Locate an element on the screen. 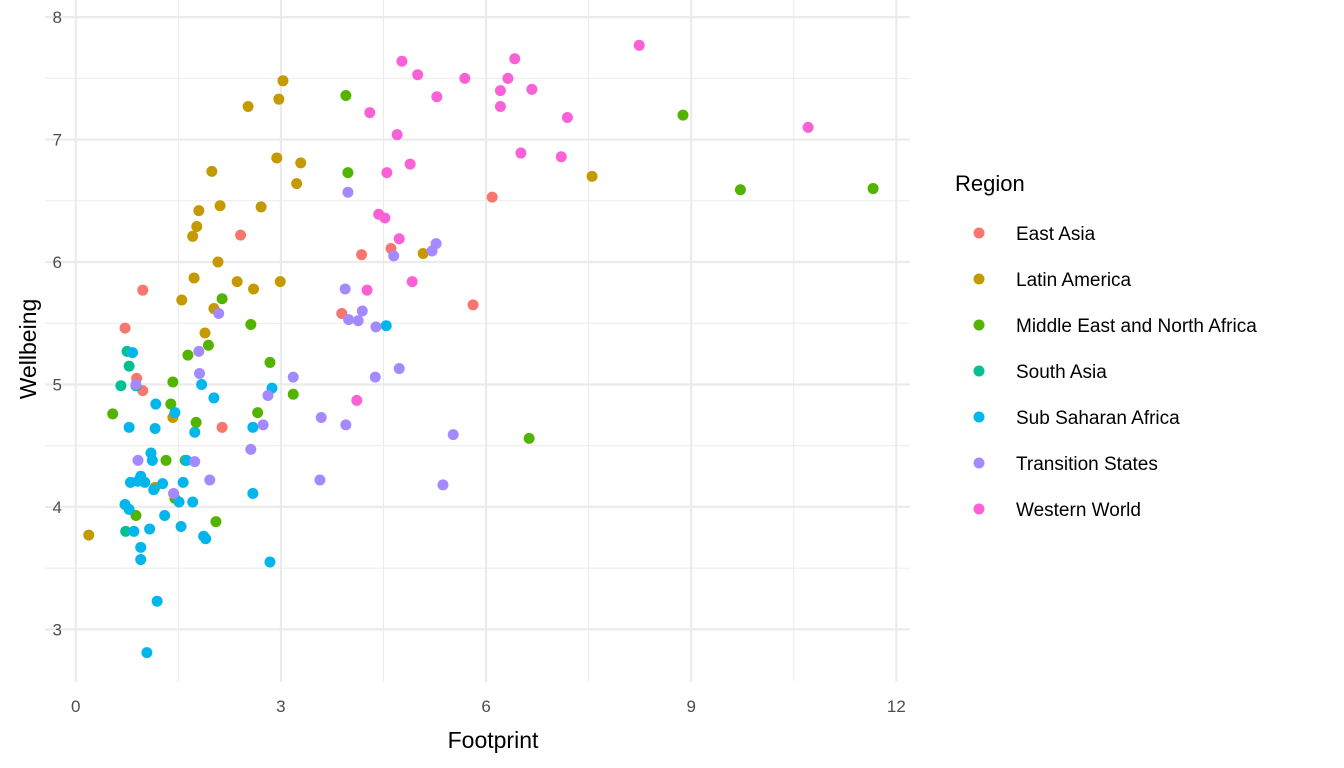  legend-label: Middle East and North Africa is located at coordinates (1136, 326).